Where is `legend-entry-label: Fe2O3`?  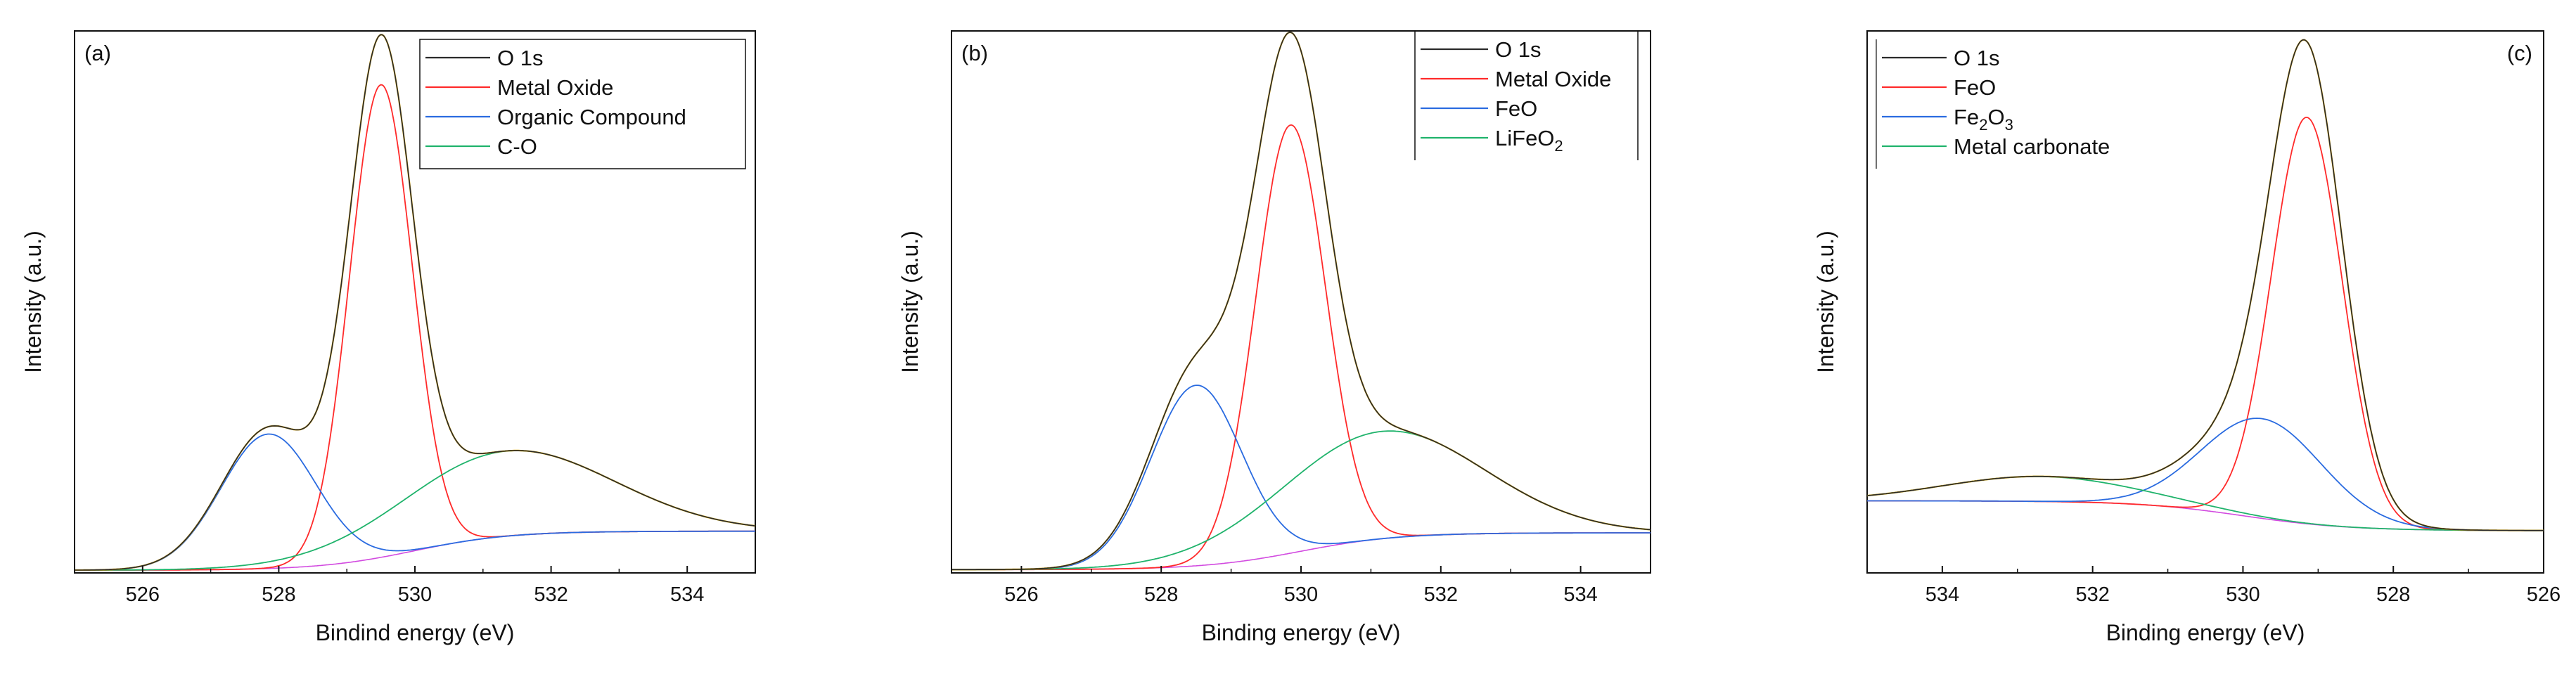 legend-entry-label: Fe2O3 is located at coordinates (1983, 119).